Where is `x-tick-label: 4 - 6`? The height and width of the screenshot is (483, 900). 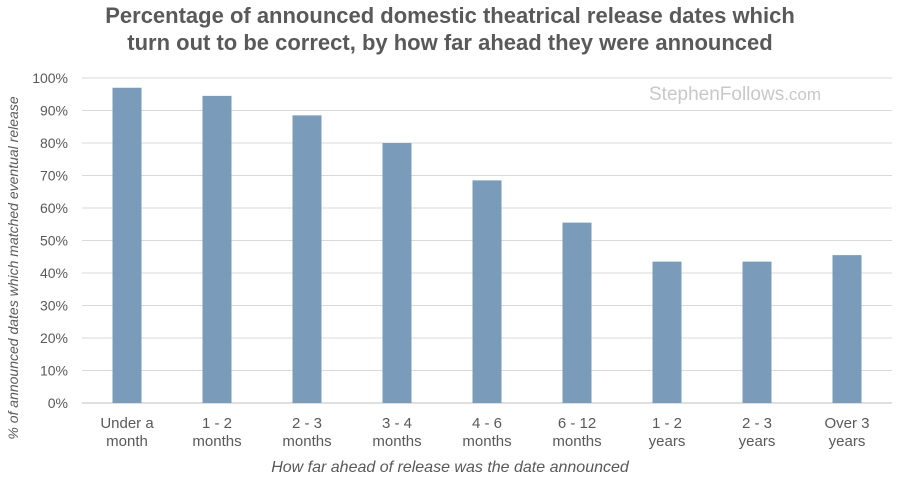
x-tick-label: 4 - 6 is located at coordinates (487, 423).